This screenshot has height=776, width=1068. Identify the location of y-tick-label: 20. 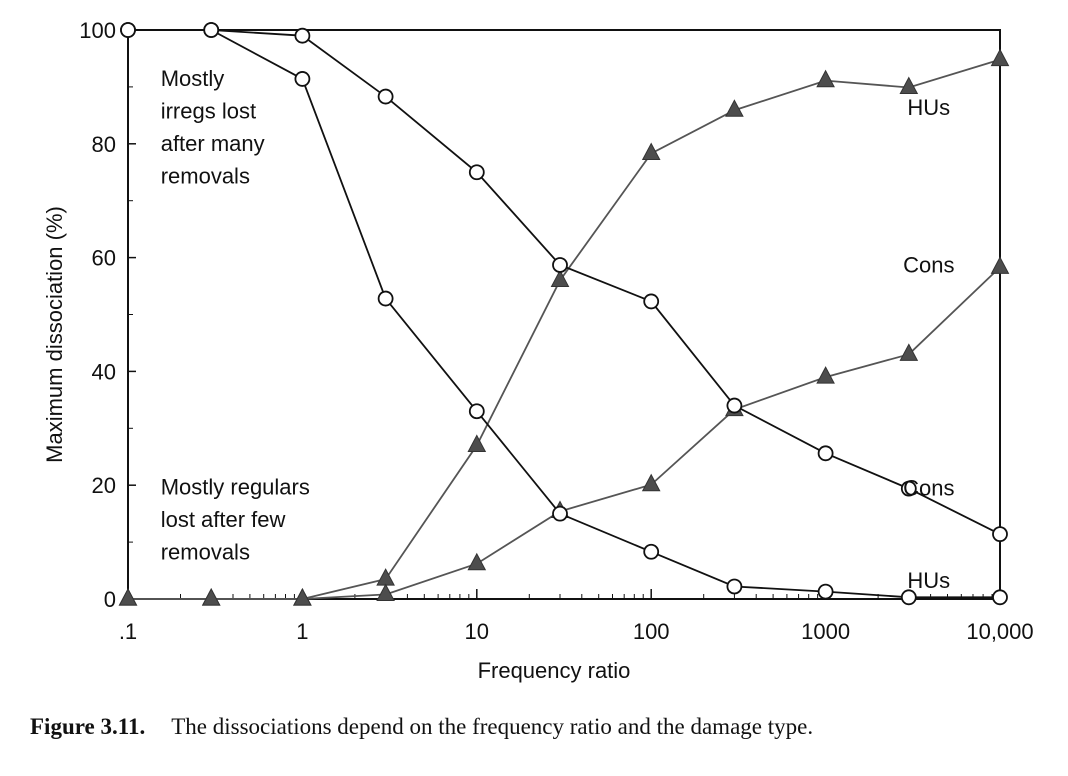
(104, 485).